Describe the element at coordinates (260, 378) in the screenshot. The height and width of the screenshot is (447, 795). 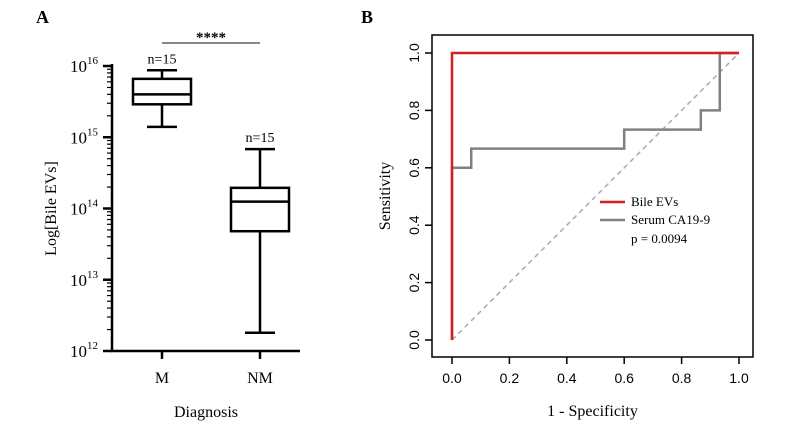
I see `x-tick-label-nm: NM` at that location.